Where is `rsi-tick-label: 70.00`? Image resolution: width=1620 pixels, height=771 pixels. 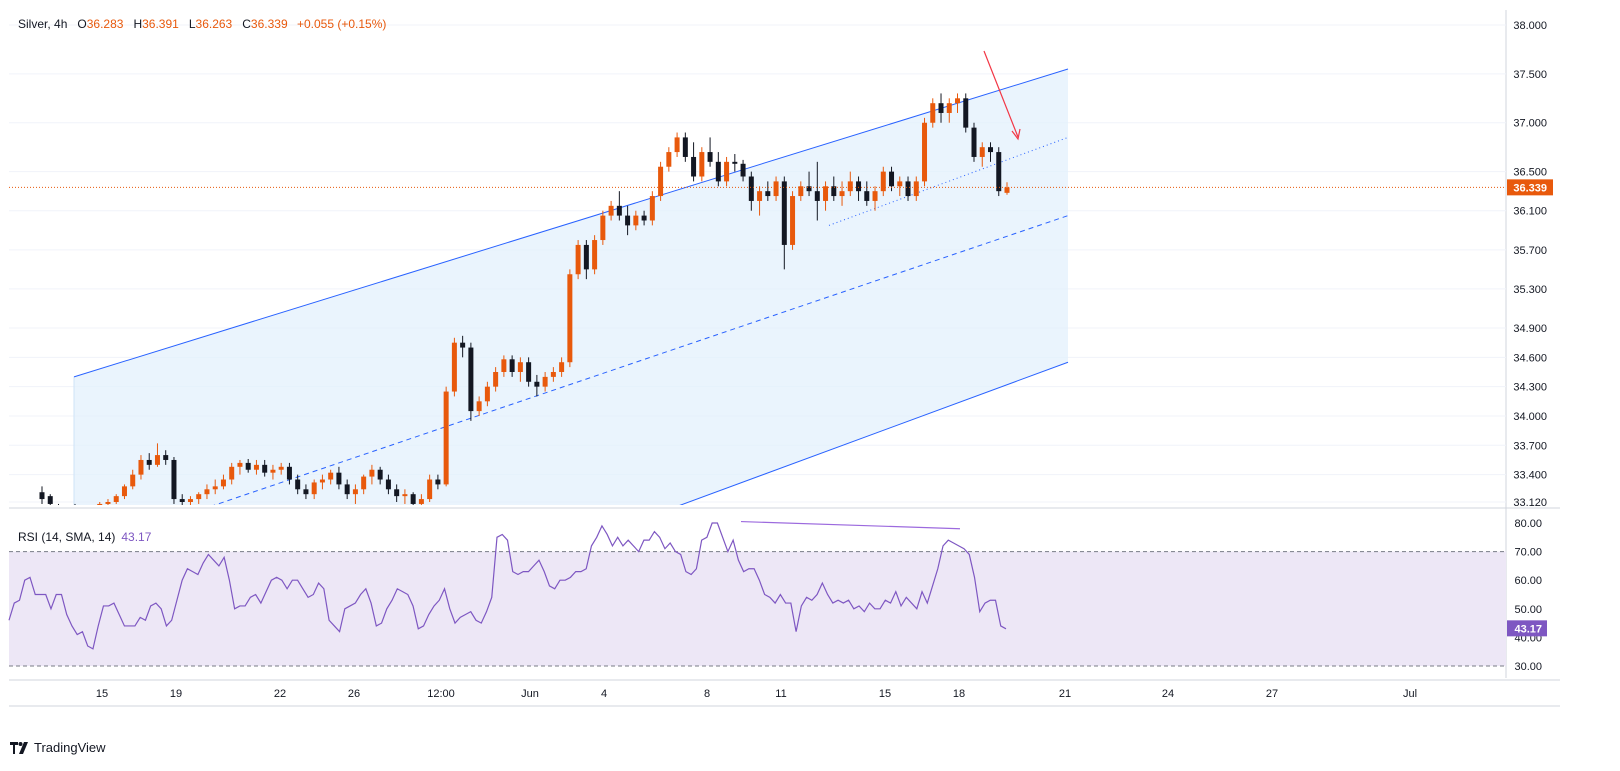
rsi-tick-label: 70.00 is located at coordinates (1528, 553).